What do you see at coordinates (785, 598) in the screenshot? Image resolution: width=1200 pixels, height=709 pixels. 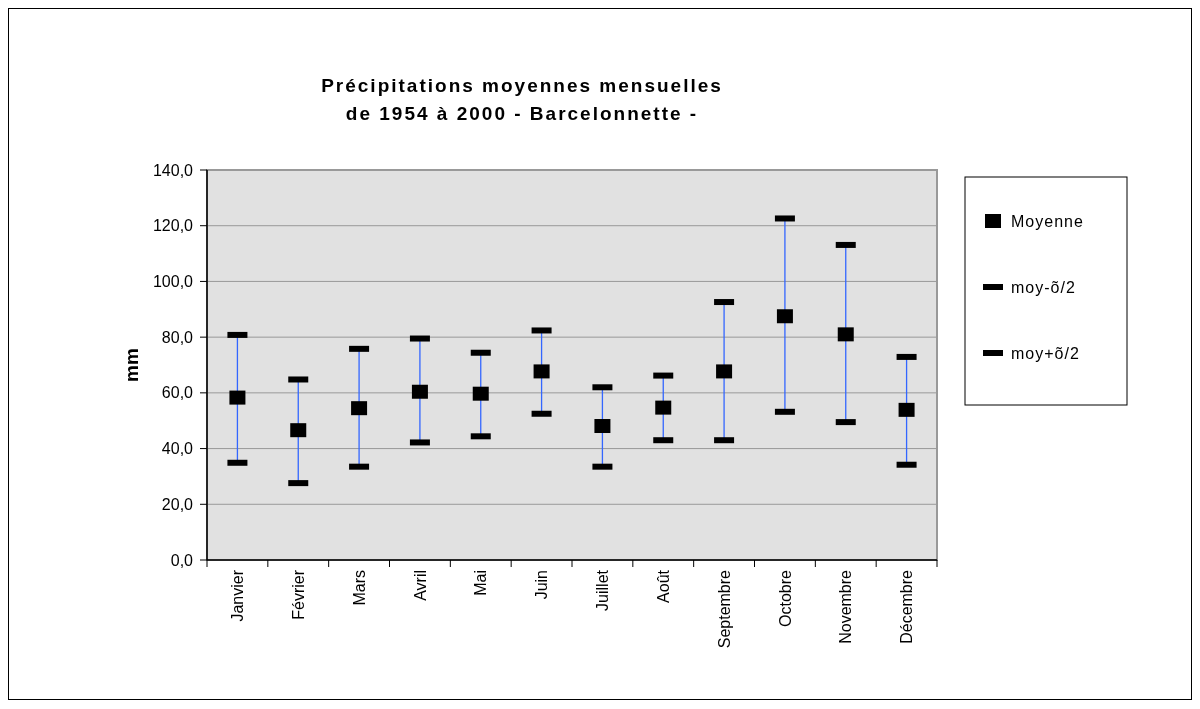 I see `x-tick-label: Octobre` at bounding box center [785, 598].